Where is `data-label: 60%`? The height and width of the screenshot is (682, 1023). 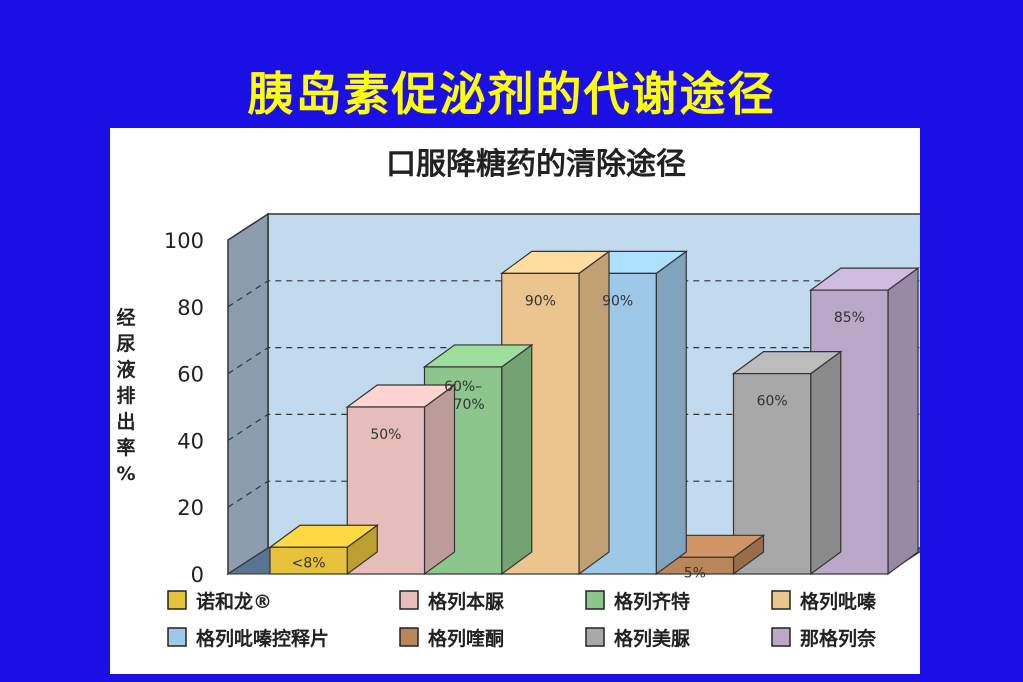
data-label: 60% is located at coordinates (772, 402).